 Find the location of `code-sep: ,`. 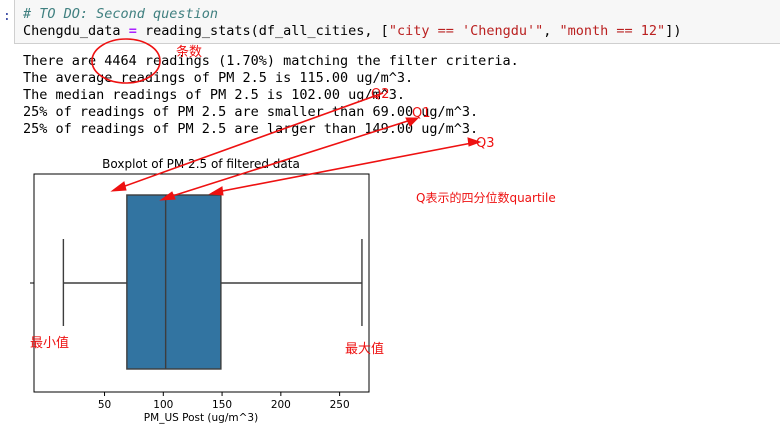

code-sep: , is located at coordinates (551, 31).